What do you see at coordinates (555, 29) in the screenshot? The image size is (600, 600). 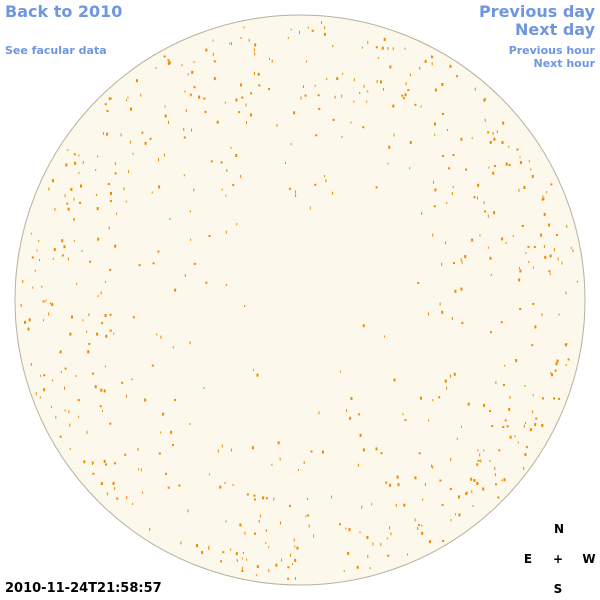 I see `next-day-link: Next day` at bounding box center [555, 29].